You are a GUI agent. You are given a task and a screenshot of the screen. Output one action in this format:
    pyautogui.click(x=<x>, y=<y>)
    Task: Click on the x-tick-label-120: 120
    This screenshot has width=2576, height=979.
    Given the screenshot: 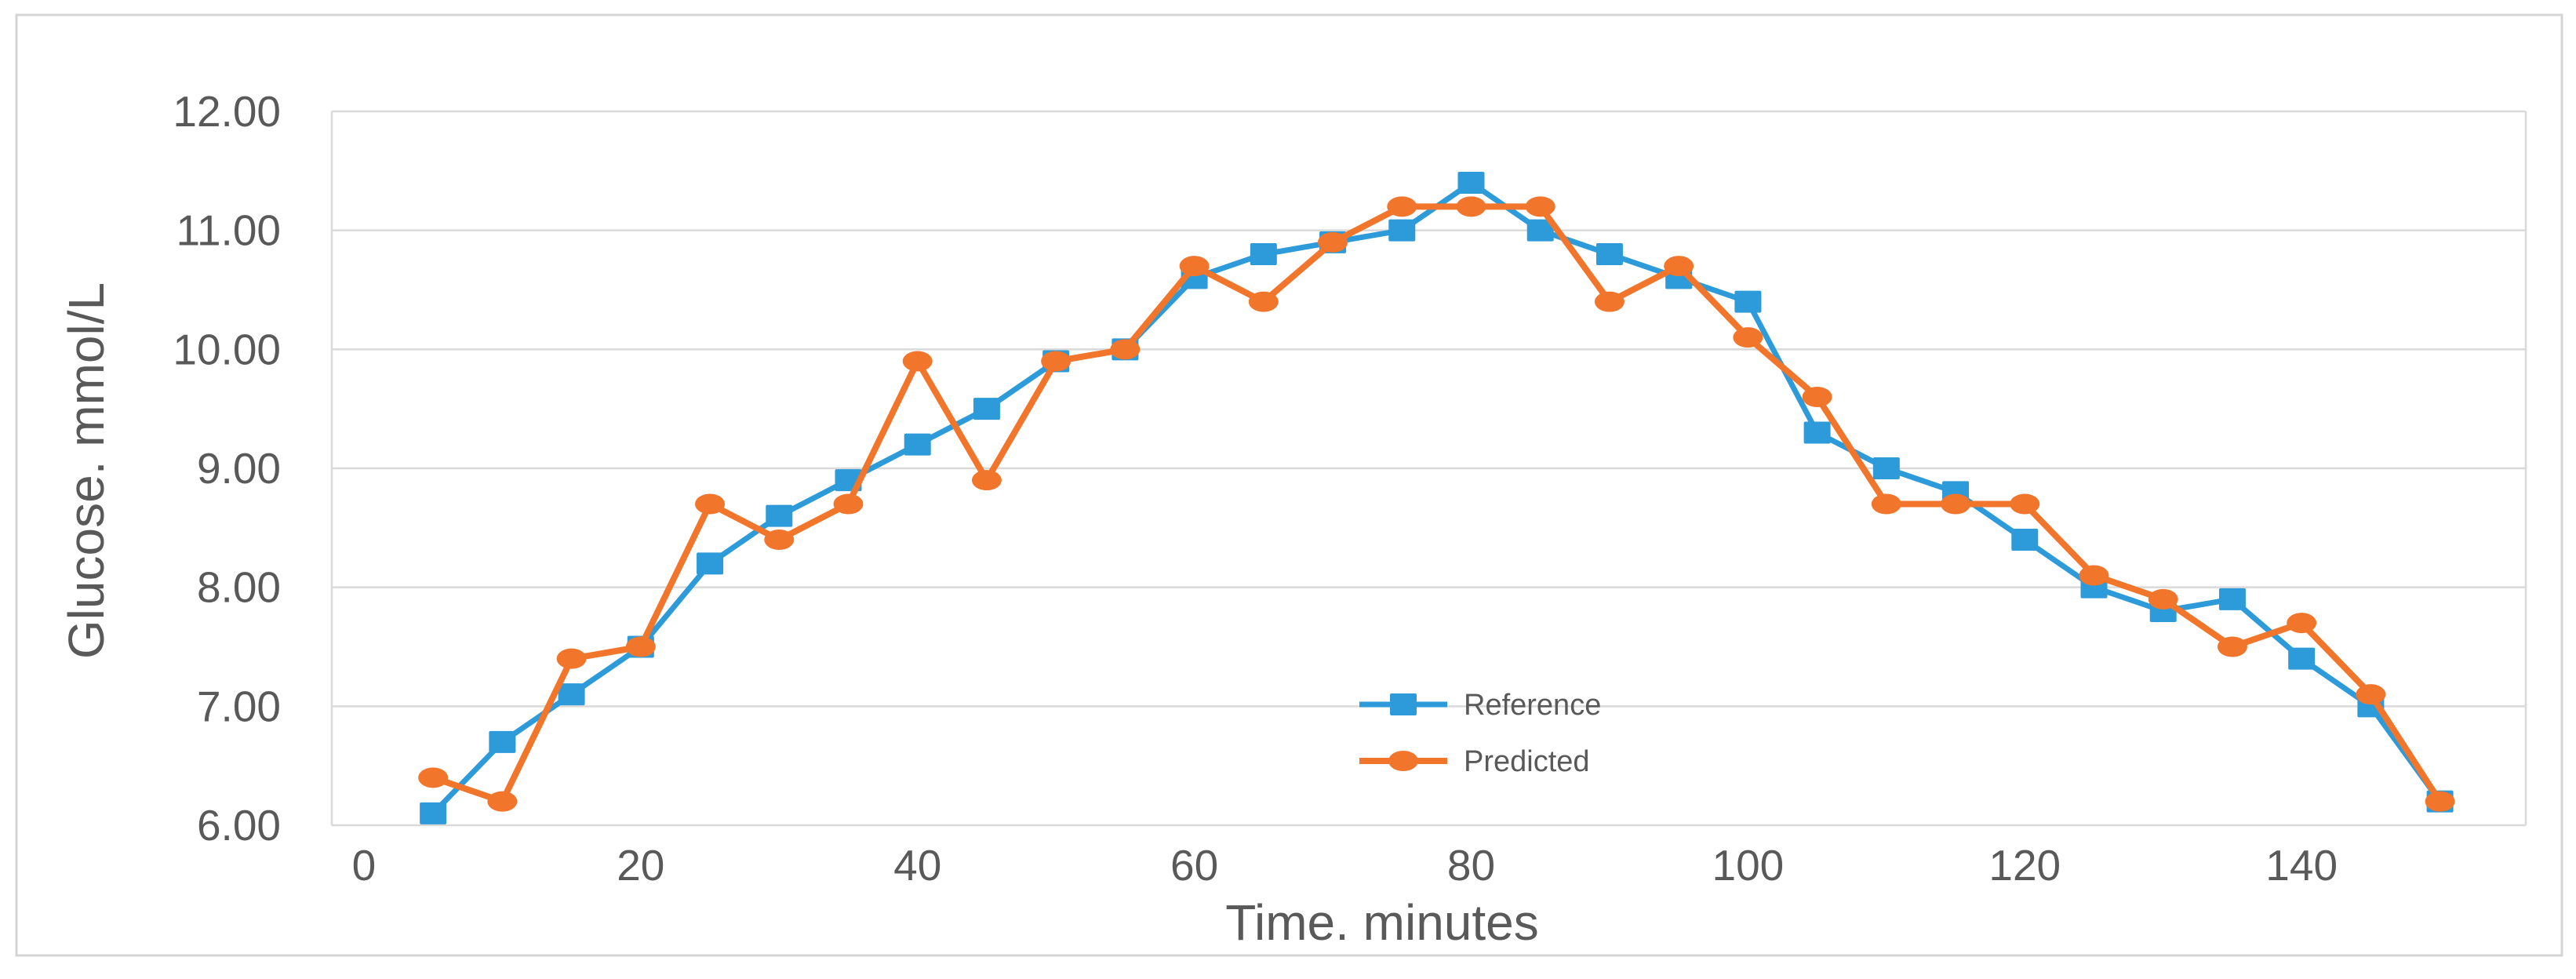 What is the action you would take?
    pyautogui.click(x=2025, y=865)
    